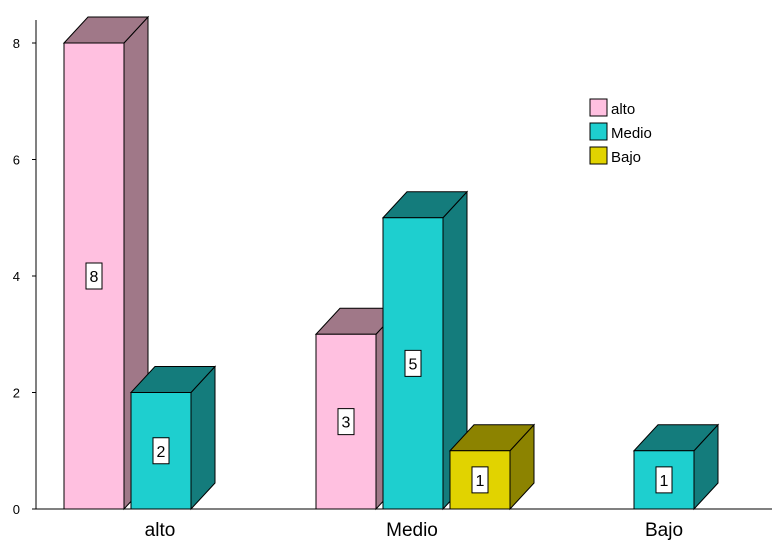 The width and height of the screenshot is (779, 543). I want to click on data-label-value: 3, so click(346, 423).